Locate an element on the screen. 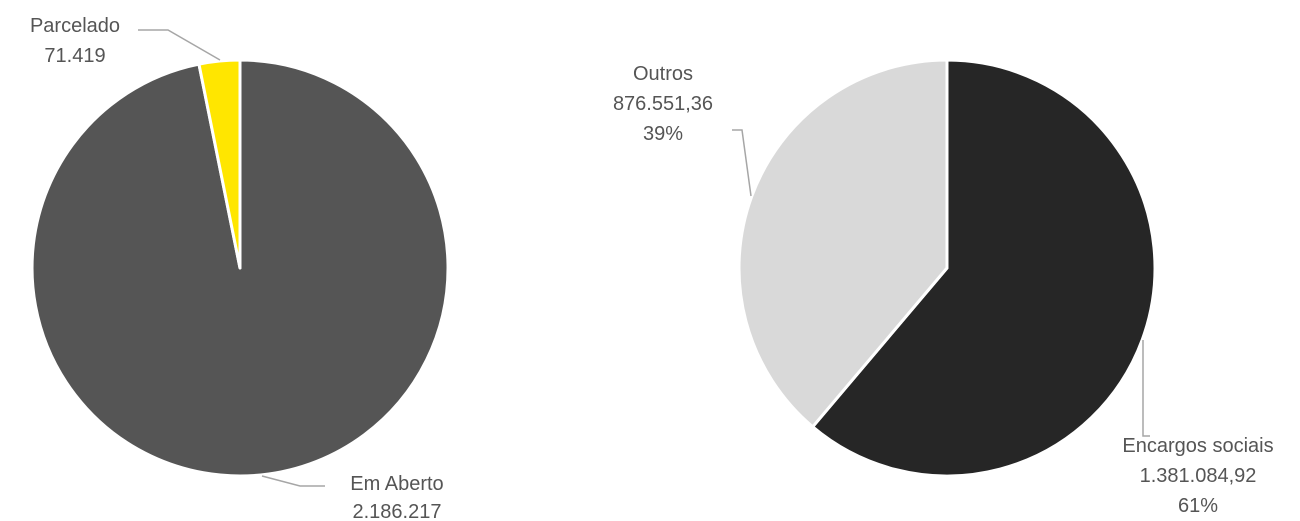 Image resolution: width=1300 pixels, height=521 pixels. label-outros-percent: 39% is located at coordinates (663, 134).